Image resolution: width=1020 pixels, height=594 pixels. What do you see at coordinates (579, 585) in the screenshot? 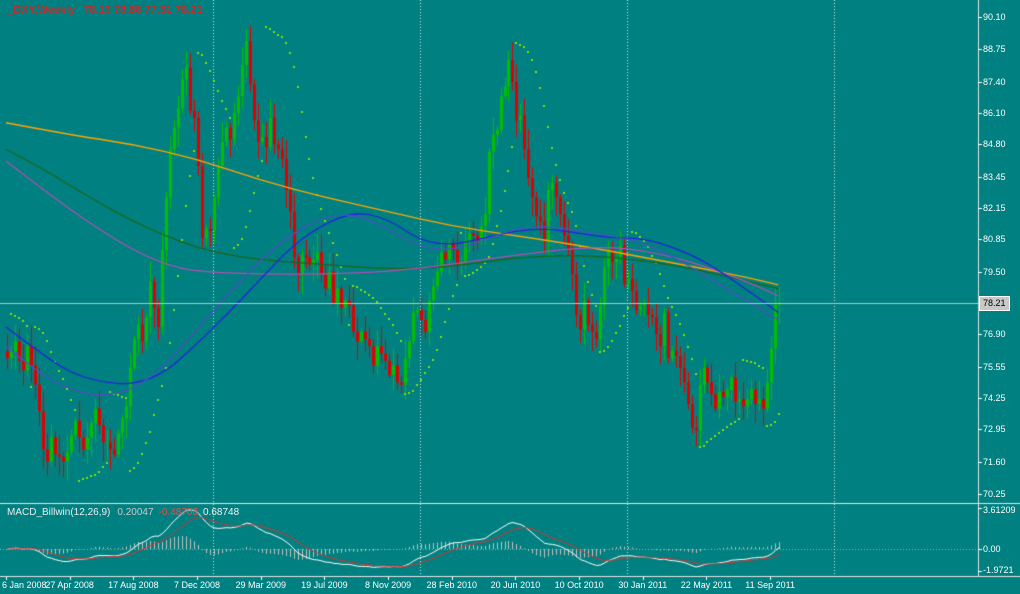
I see `time-axis-label: 10 Oct 2010` at bounding box center [579, 585].